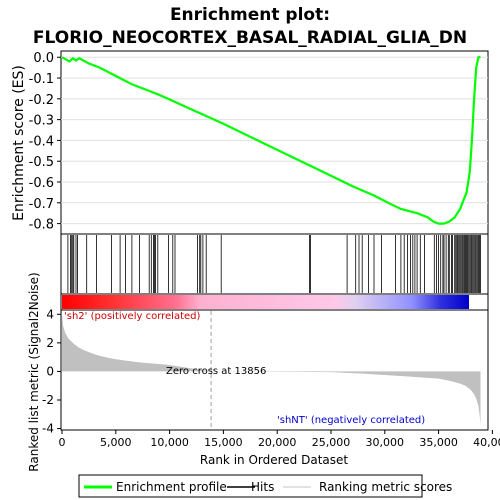  What do you see at coordinates (262, 487) in the screenshot?
I see `legend-hits-label: Hits` at bounding box center [262, 487].